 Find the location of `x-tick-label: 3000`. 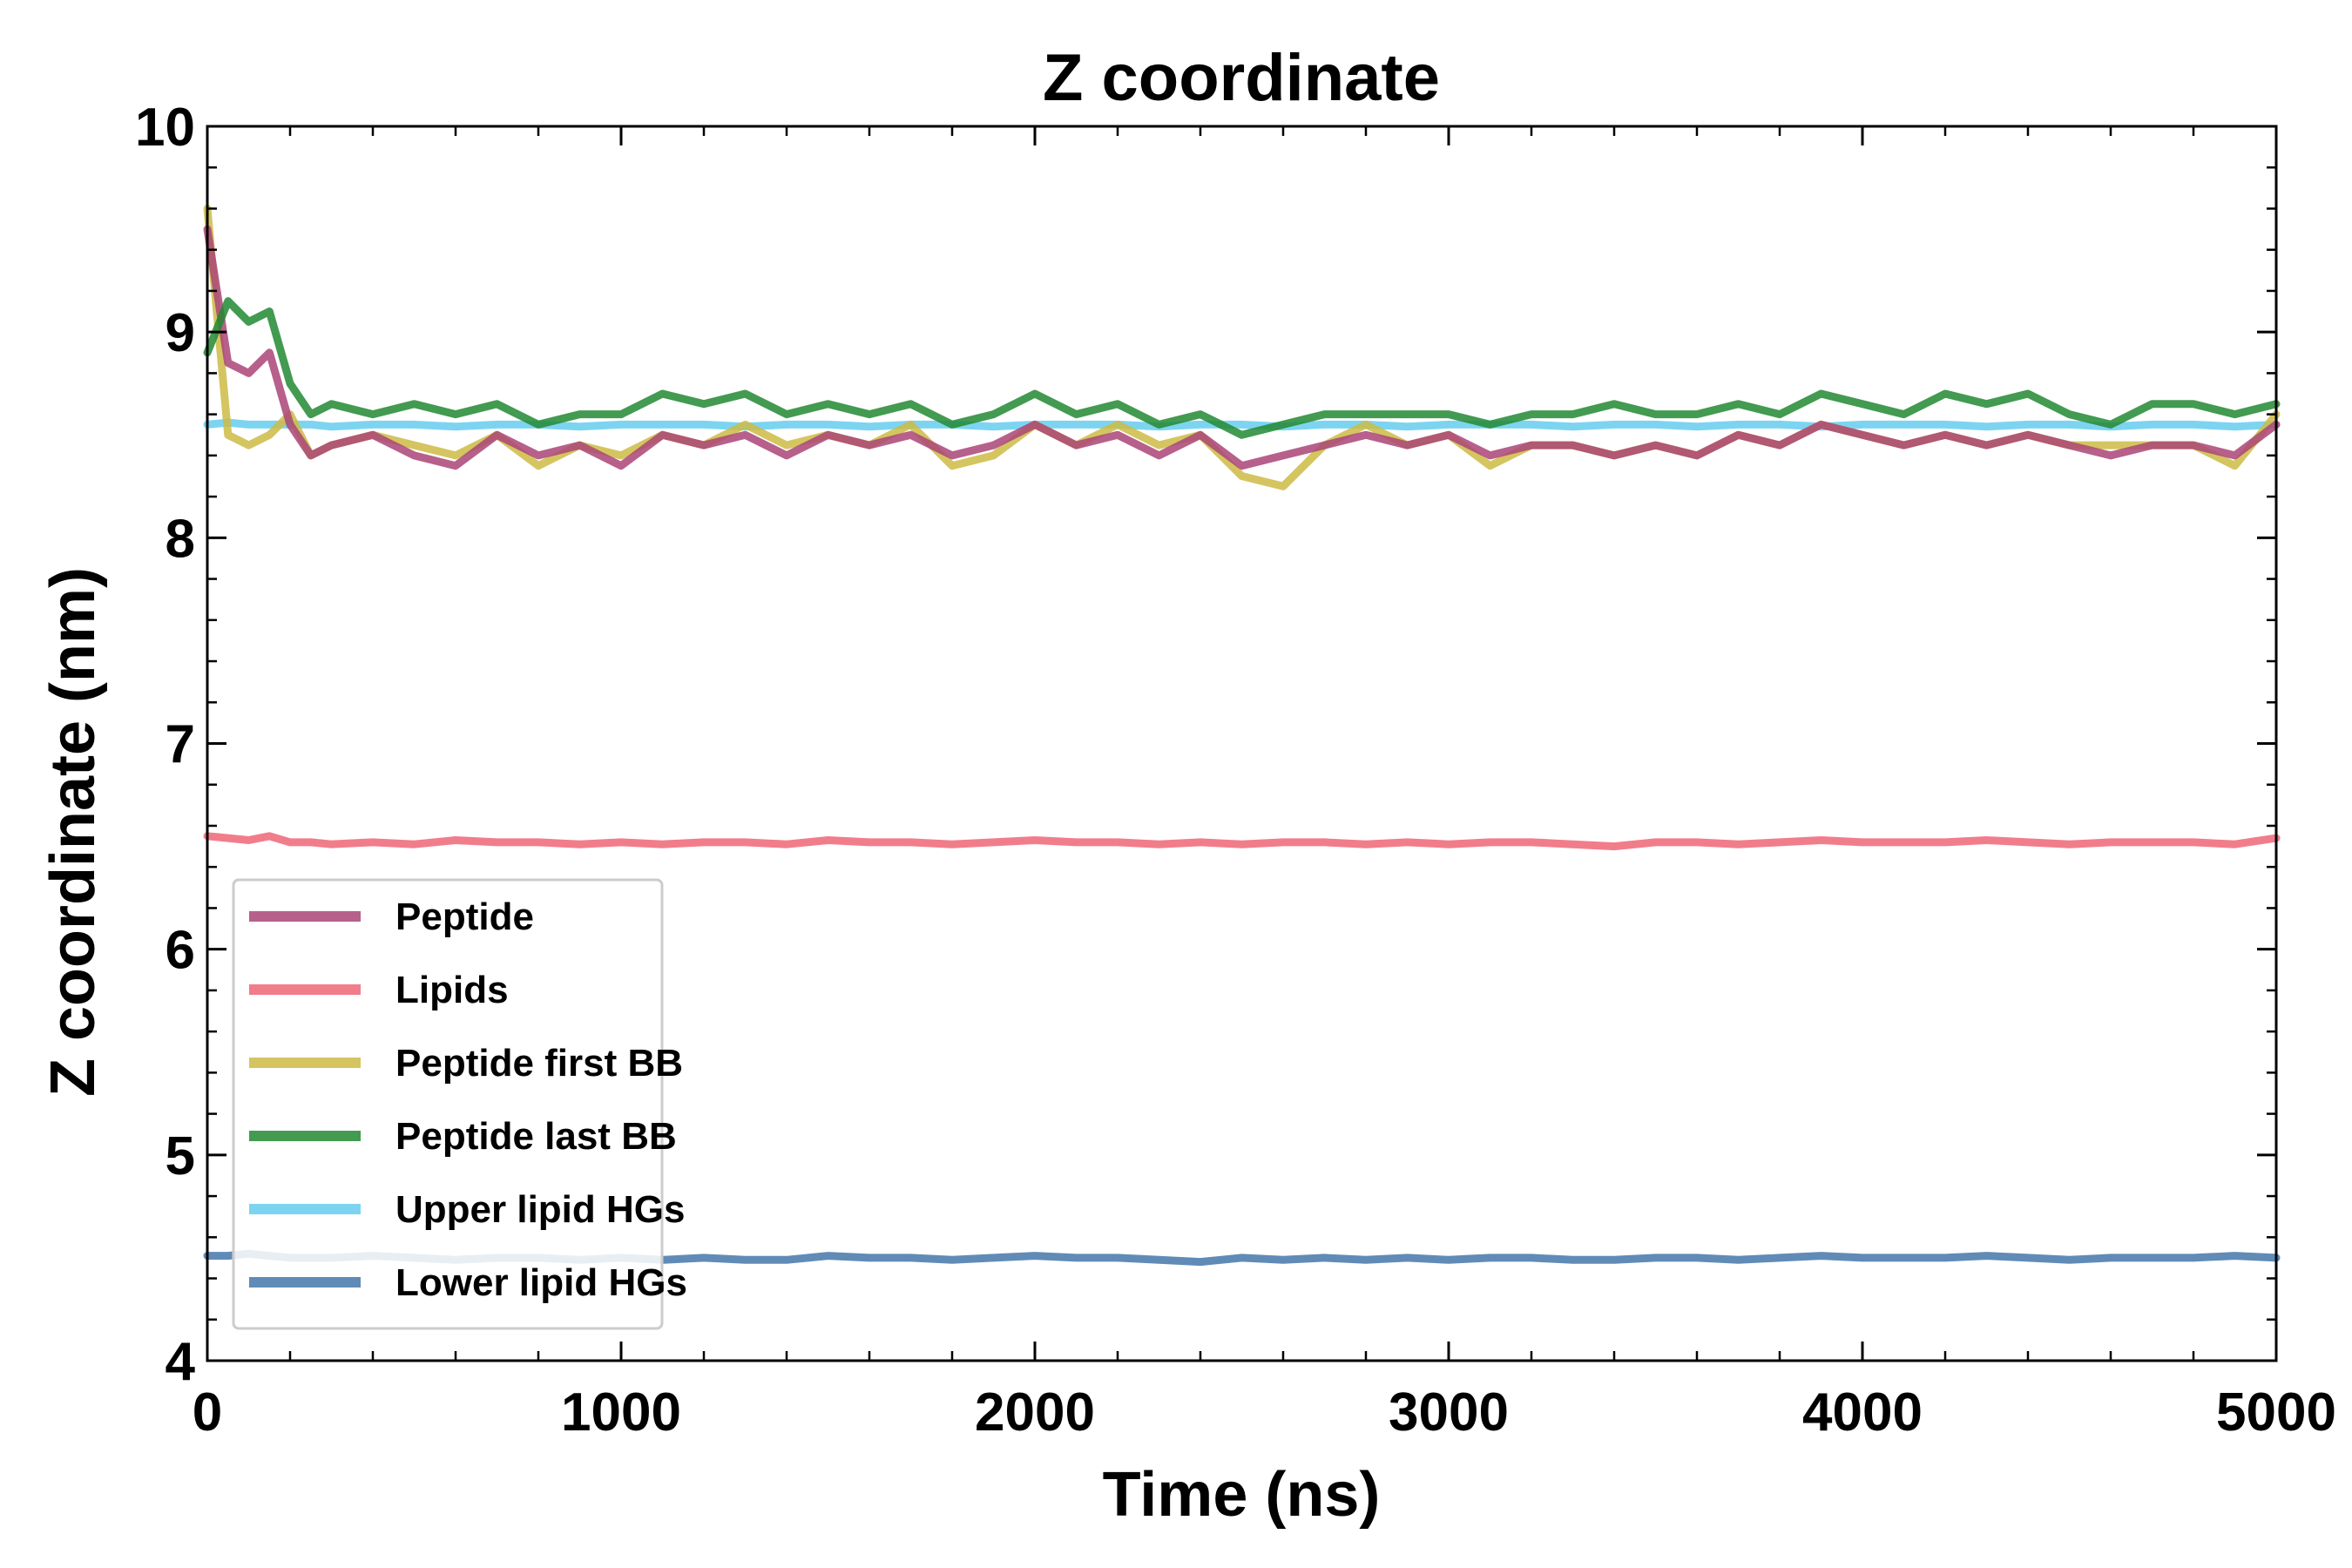

x-tick-label: 3000 is located at coordinates (1449, 1412).